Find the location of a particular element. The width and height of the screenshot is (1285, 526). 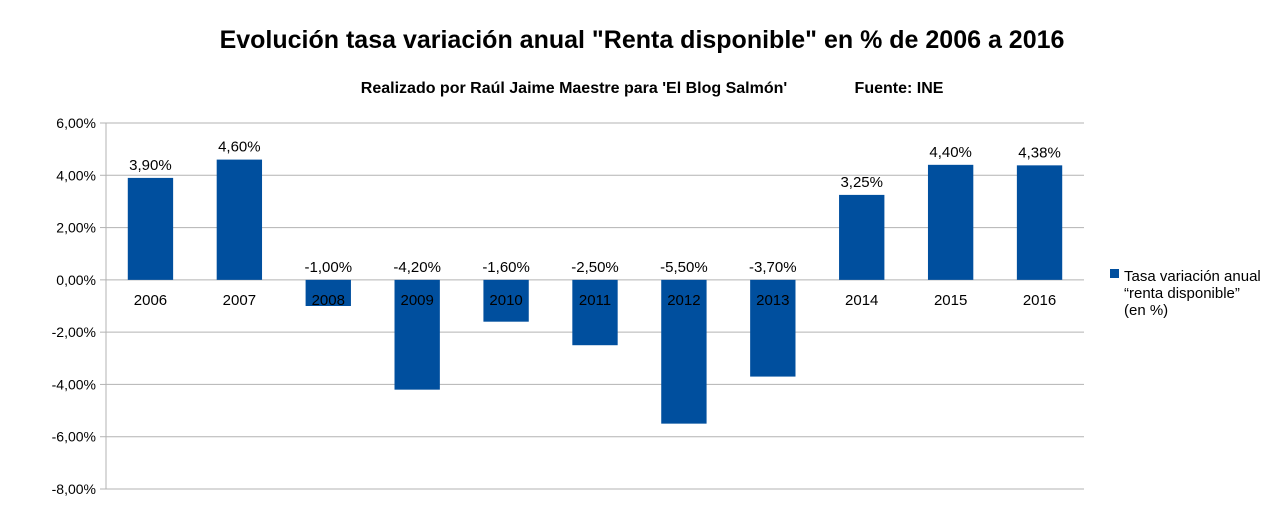

data-label-2016: 4,38% is located at coordinates (1039, 152).